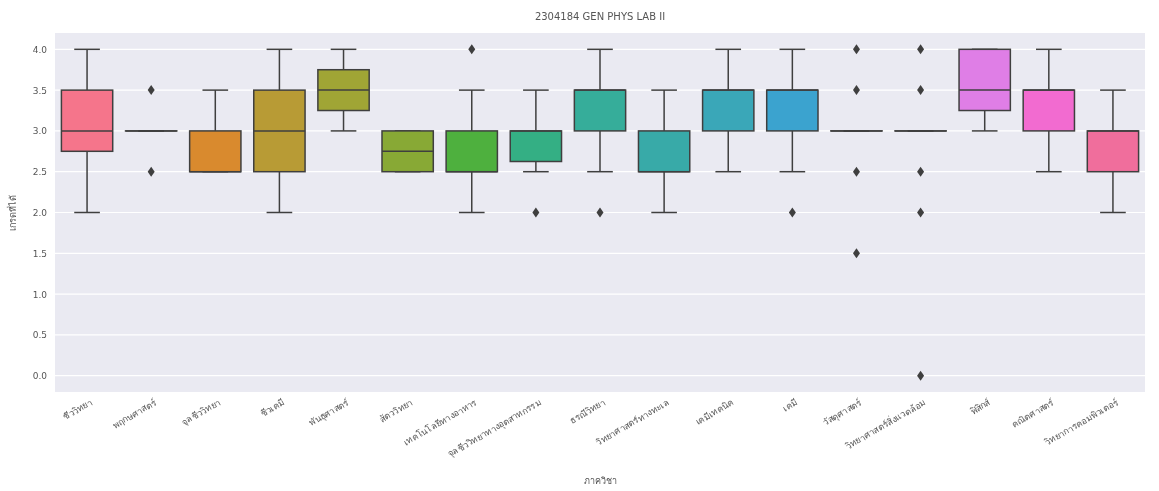 This screenshot has height=491, width=1159. Describe the element at coordinates (40, 376) in the screenshot. I see `y-tick-label: 0.0` at that location.